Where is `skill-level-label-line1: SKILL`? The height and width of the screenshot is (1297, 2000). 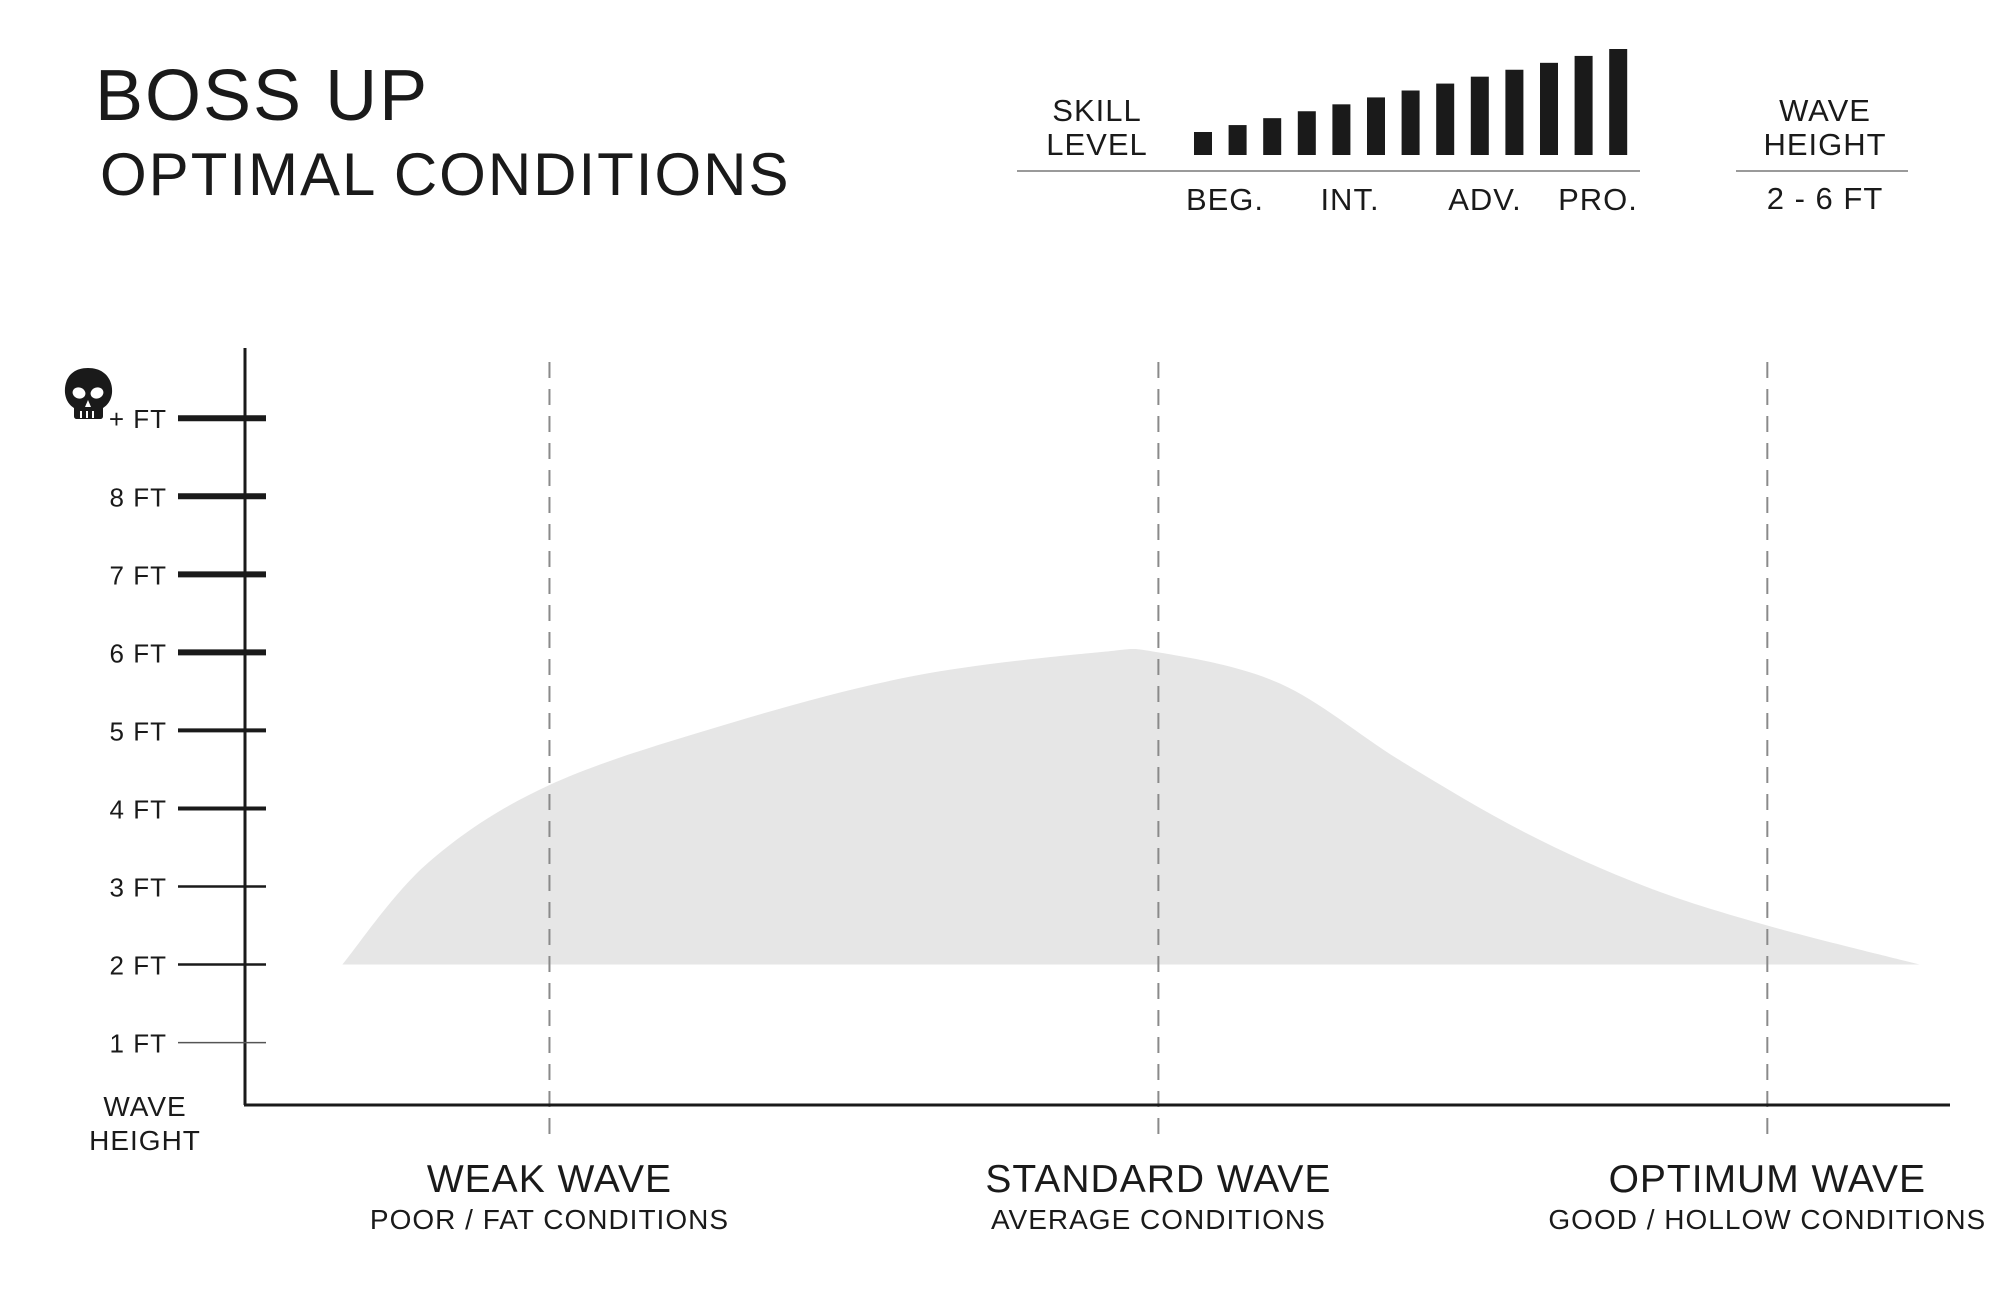
skill-level-label-line1: SKILL is located at coordinates (1096, 110).